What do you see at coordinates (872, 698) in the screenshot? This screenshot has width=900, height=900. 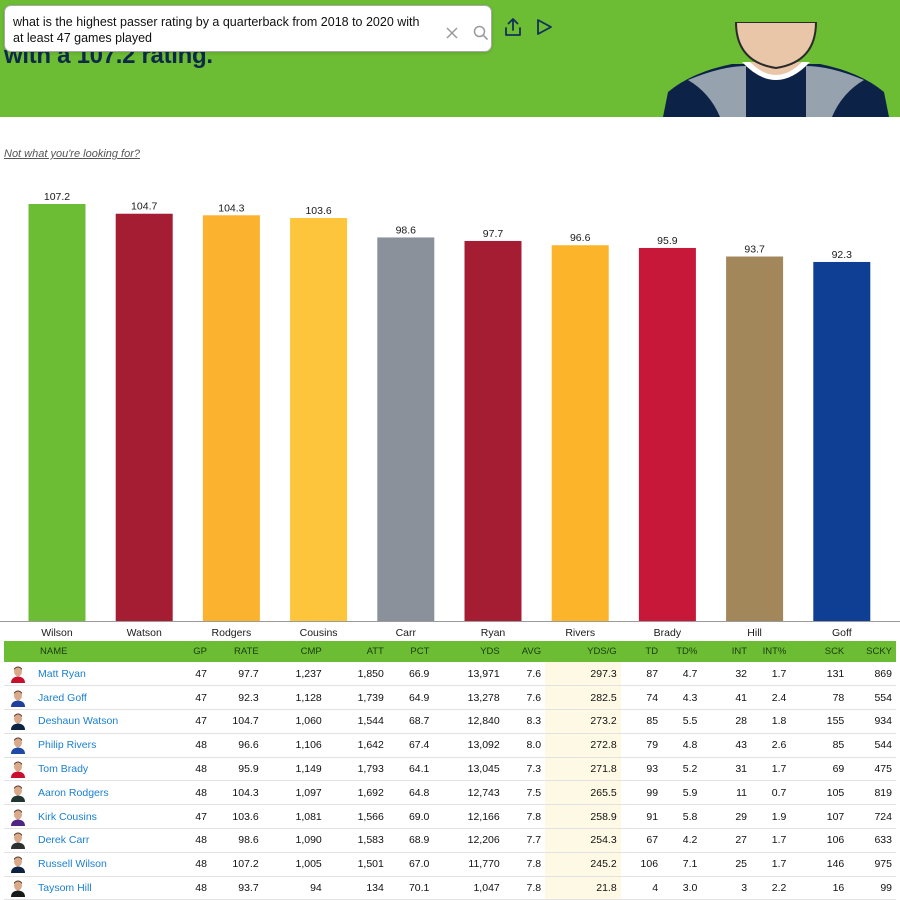 I see `table-cell-scky: 554` at bounding box center [872, 698].